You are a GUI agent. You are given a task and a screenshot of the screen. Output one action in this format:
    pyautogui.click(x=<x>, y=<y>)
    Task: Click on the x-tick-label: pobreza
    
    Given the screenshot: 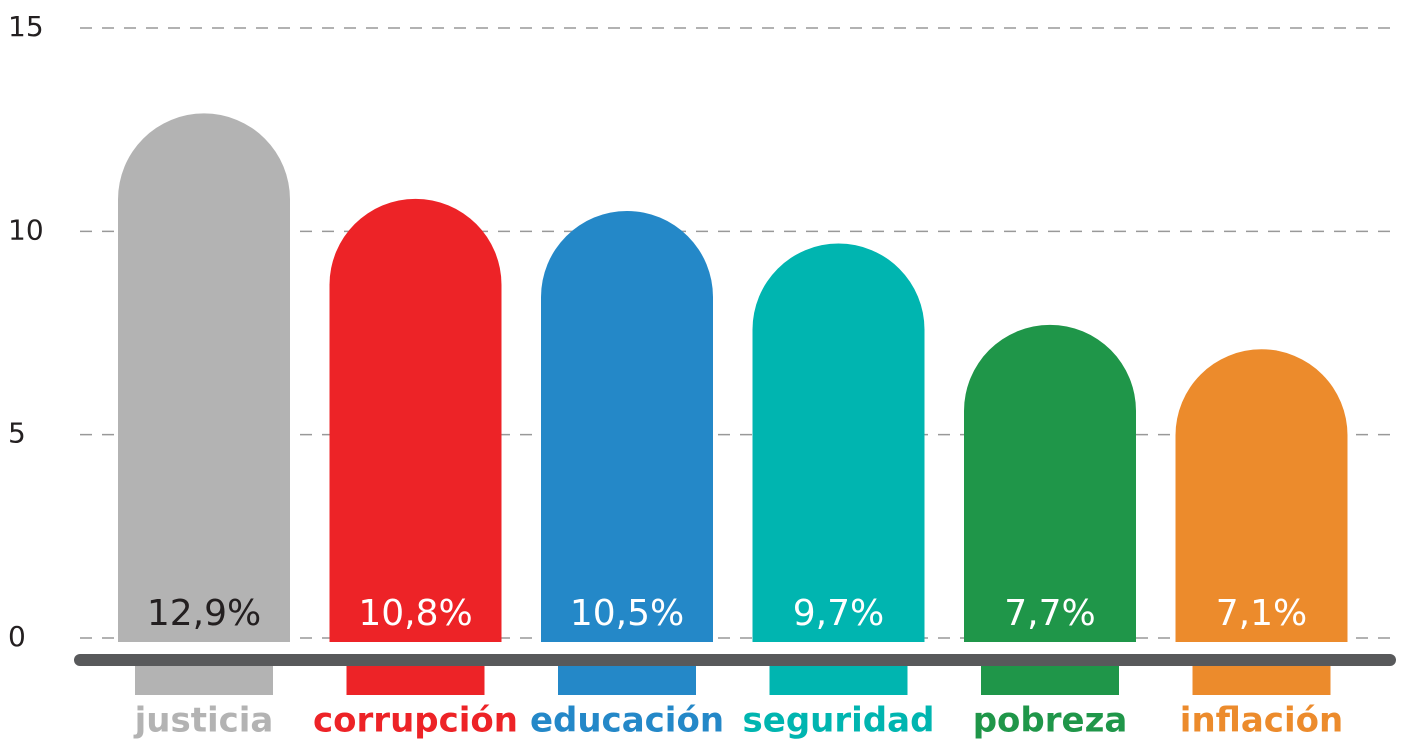 What is the action you would take?
    pyautogui.click(x=1050, y=721)
    